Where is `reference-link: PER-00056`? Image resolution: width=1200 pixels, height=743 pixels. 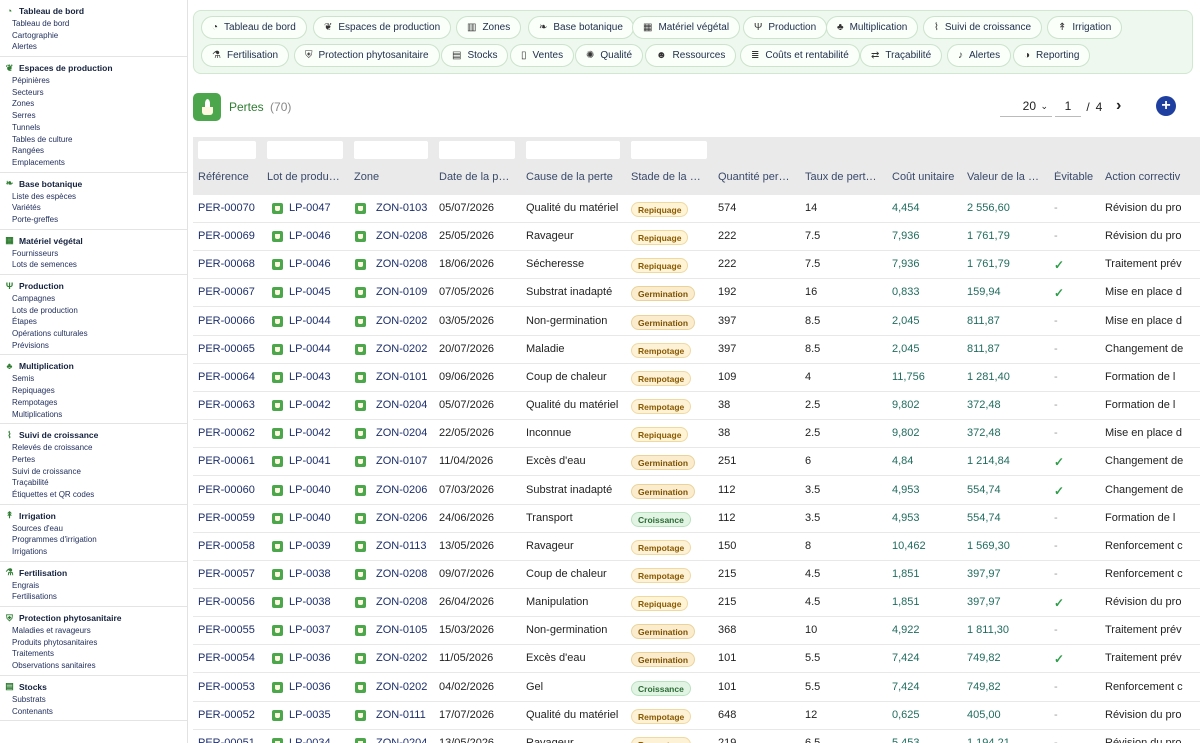
reference-link: PER-00056 is located at coordinates (226, 602).